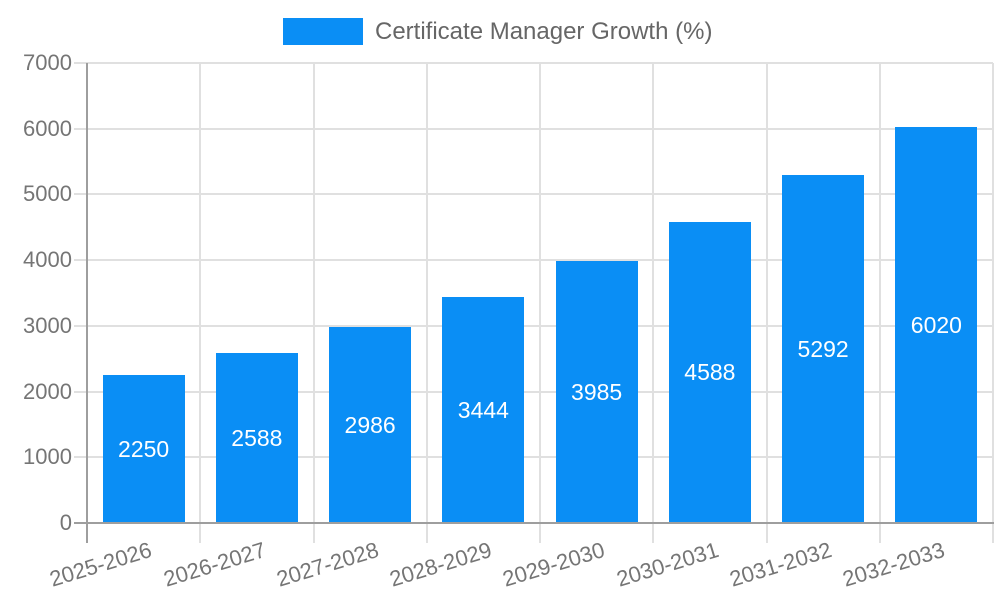 This screenshot has height=600, width=1000. Describe the element at coordinates (440, 564) in the screenshot. I see `x-tick-label: 2028-2029` at that location.